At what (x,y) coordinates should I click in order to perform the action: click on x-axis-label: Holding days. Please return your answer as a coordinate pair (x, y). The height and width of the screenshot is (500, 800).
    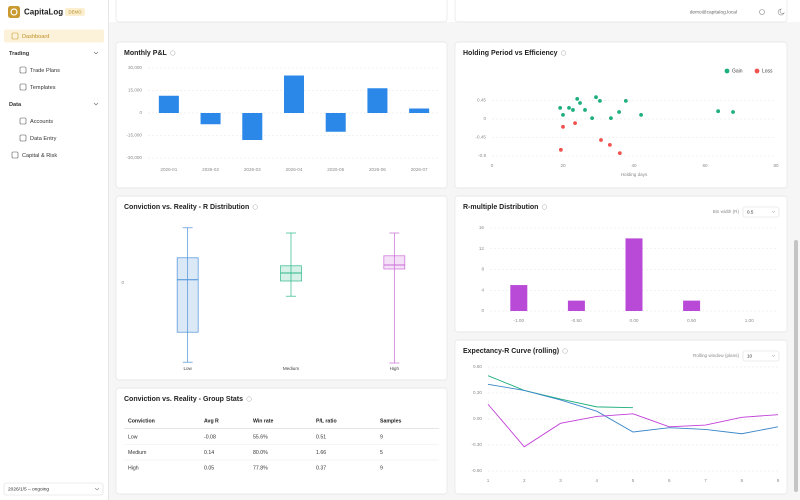
    Looking at the image, I should click on (634, 174).